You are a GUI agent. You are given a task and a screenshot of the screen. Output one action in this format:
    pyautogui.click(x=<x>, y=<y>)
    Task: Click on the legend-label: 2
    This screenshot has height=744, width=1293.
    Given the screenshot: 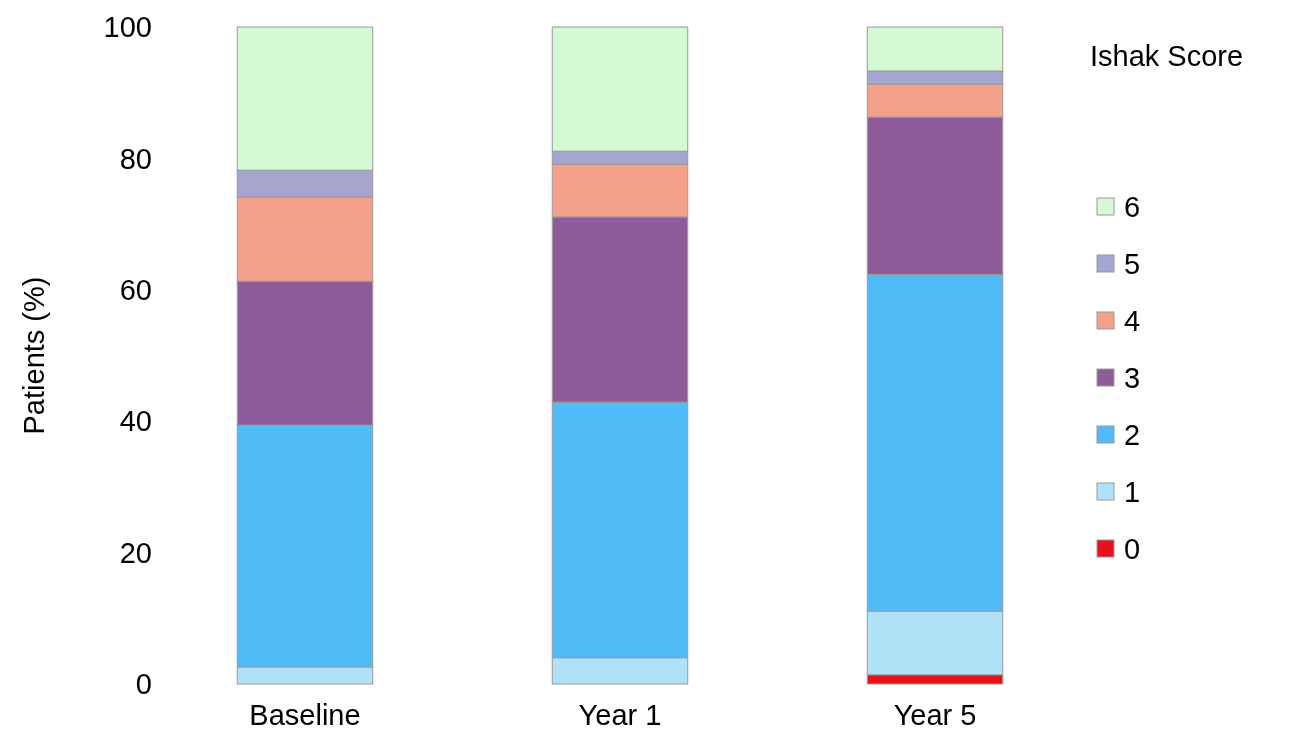 What is the action you would take?
    pyautogui.click(x=1132, y=435)
    